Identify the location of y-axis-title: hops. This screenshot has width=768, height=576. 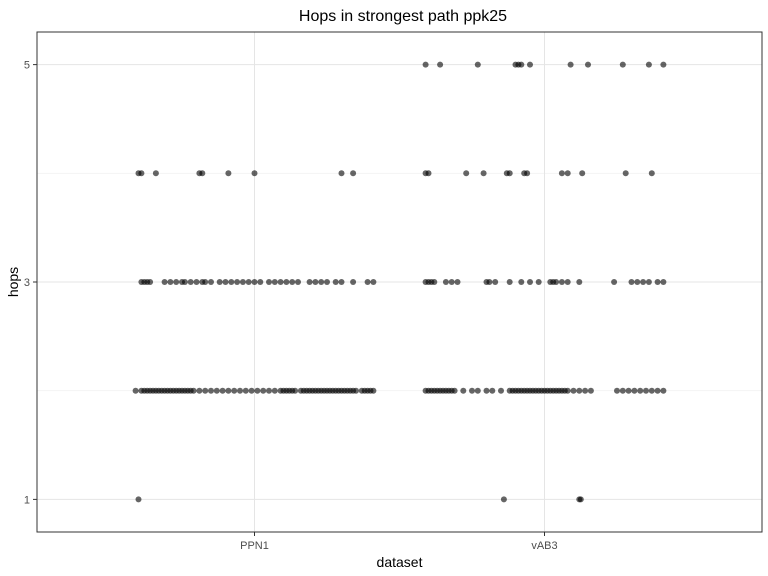
(13, 282).